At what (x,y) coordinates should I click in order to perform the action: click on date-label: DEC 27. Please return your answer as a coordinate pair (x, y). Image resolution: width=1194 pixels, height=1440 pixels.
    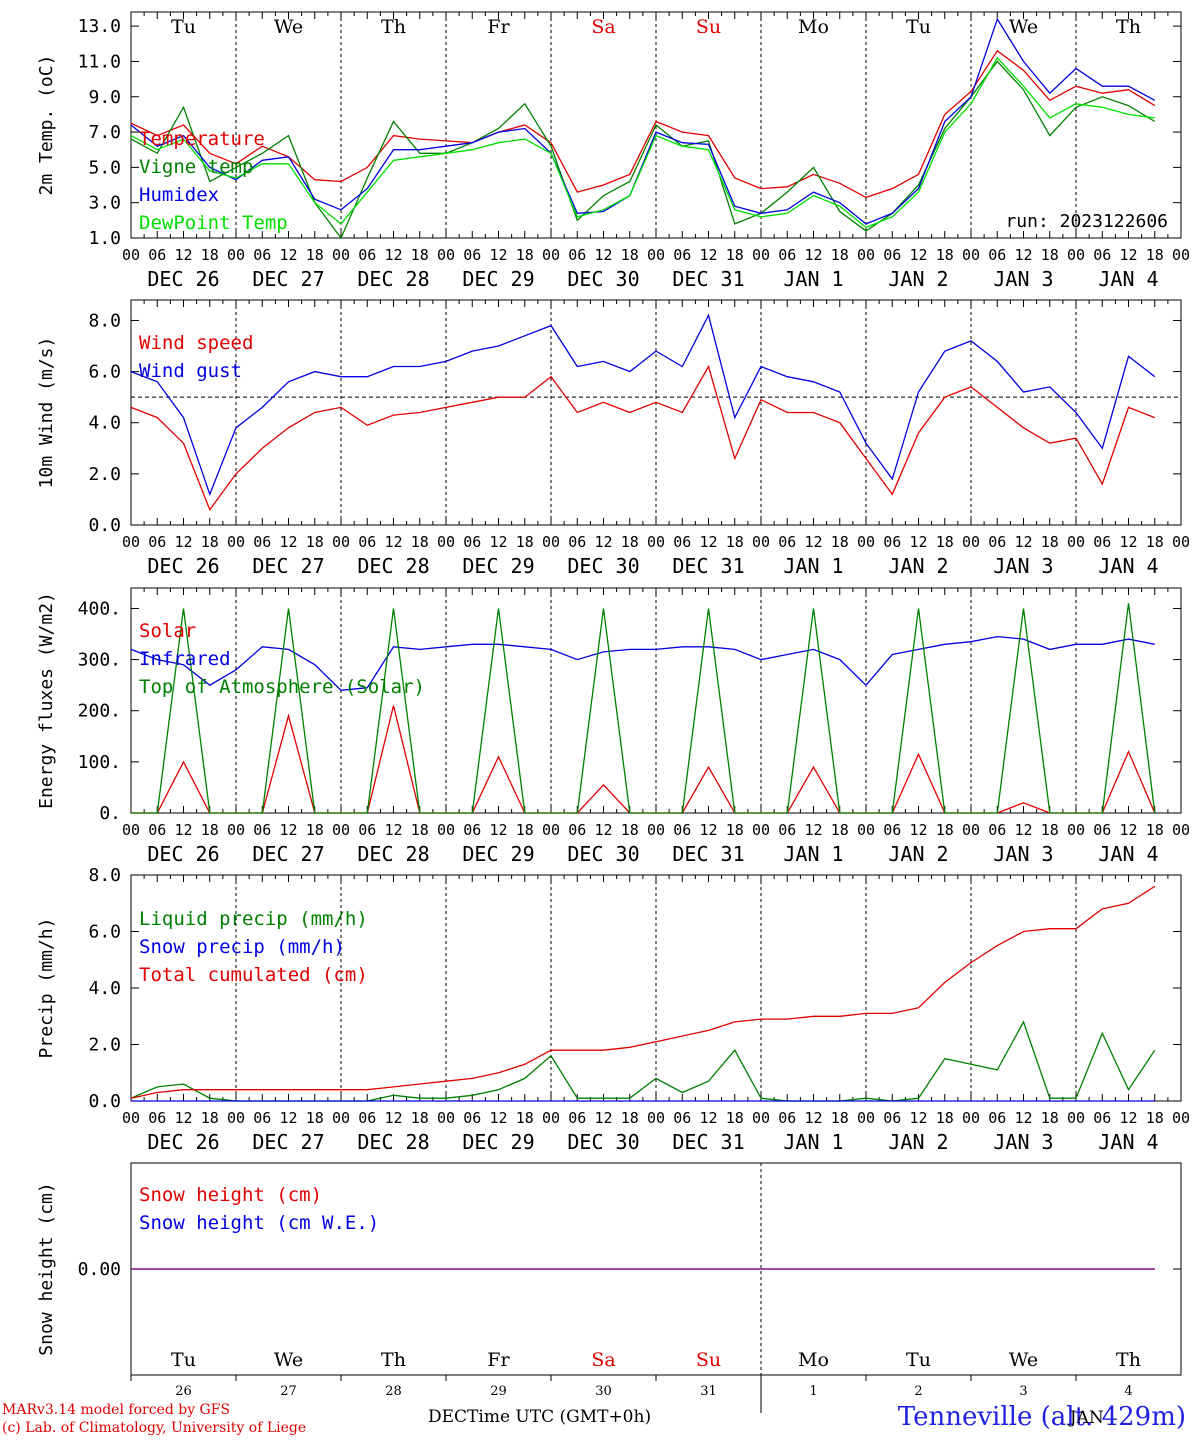
    Looking at the image, I should click on (288, 566).